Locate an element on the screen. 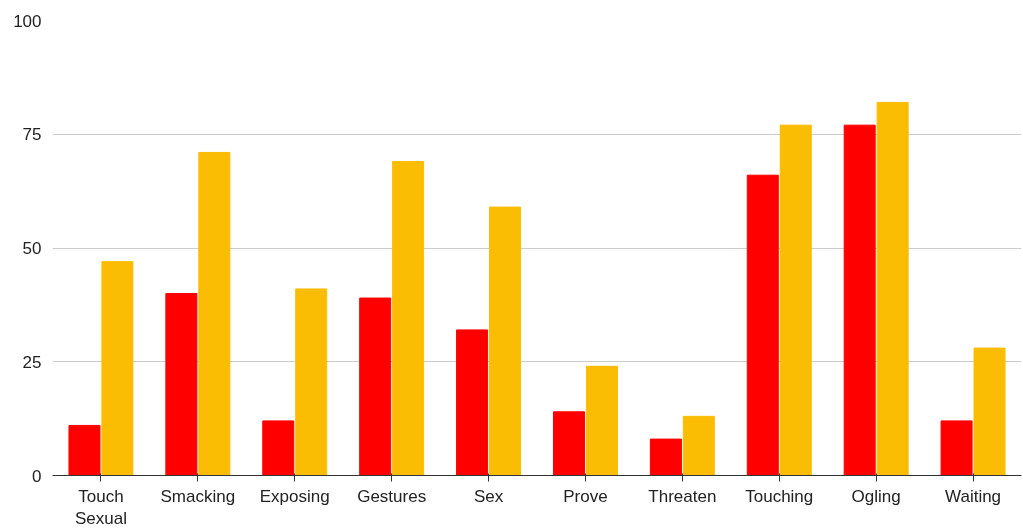 The height and width of the screenshot is (531, 1023). x-tick-label: Touch Sexual is located at coordinates (100, 507).